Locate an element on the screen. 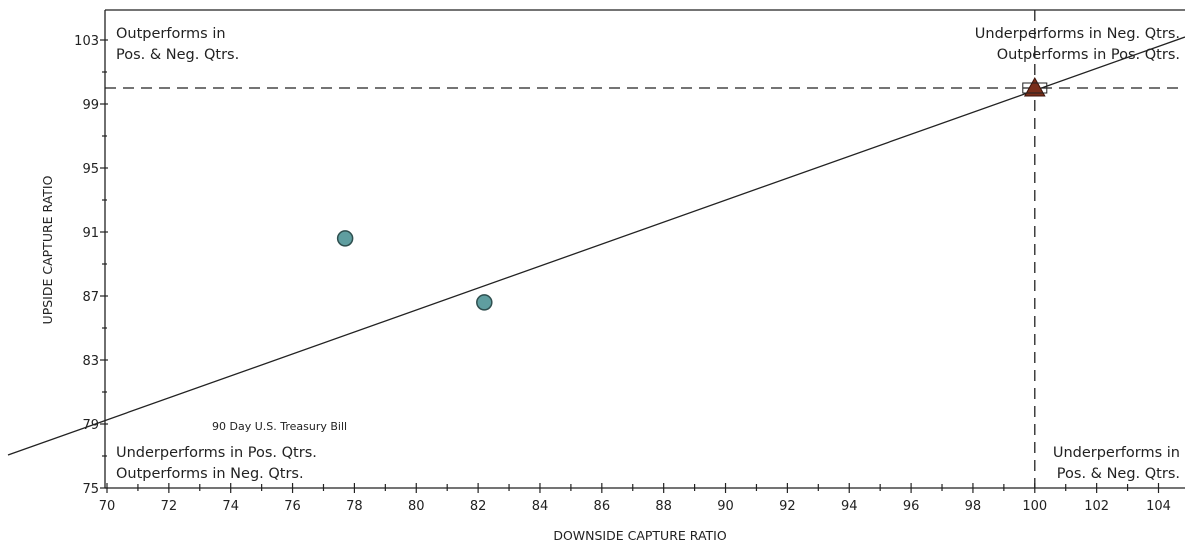 The width and height of the screenshot is (1185, 543). x-tick-label: 70 is located at coordinates (107, 506).